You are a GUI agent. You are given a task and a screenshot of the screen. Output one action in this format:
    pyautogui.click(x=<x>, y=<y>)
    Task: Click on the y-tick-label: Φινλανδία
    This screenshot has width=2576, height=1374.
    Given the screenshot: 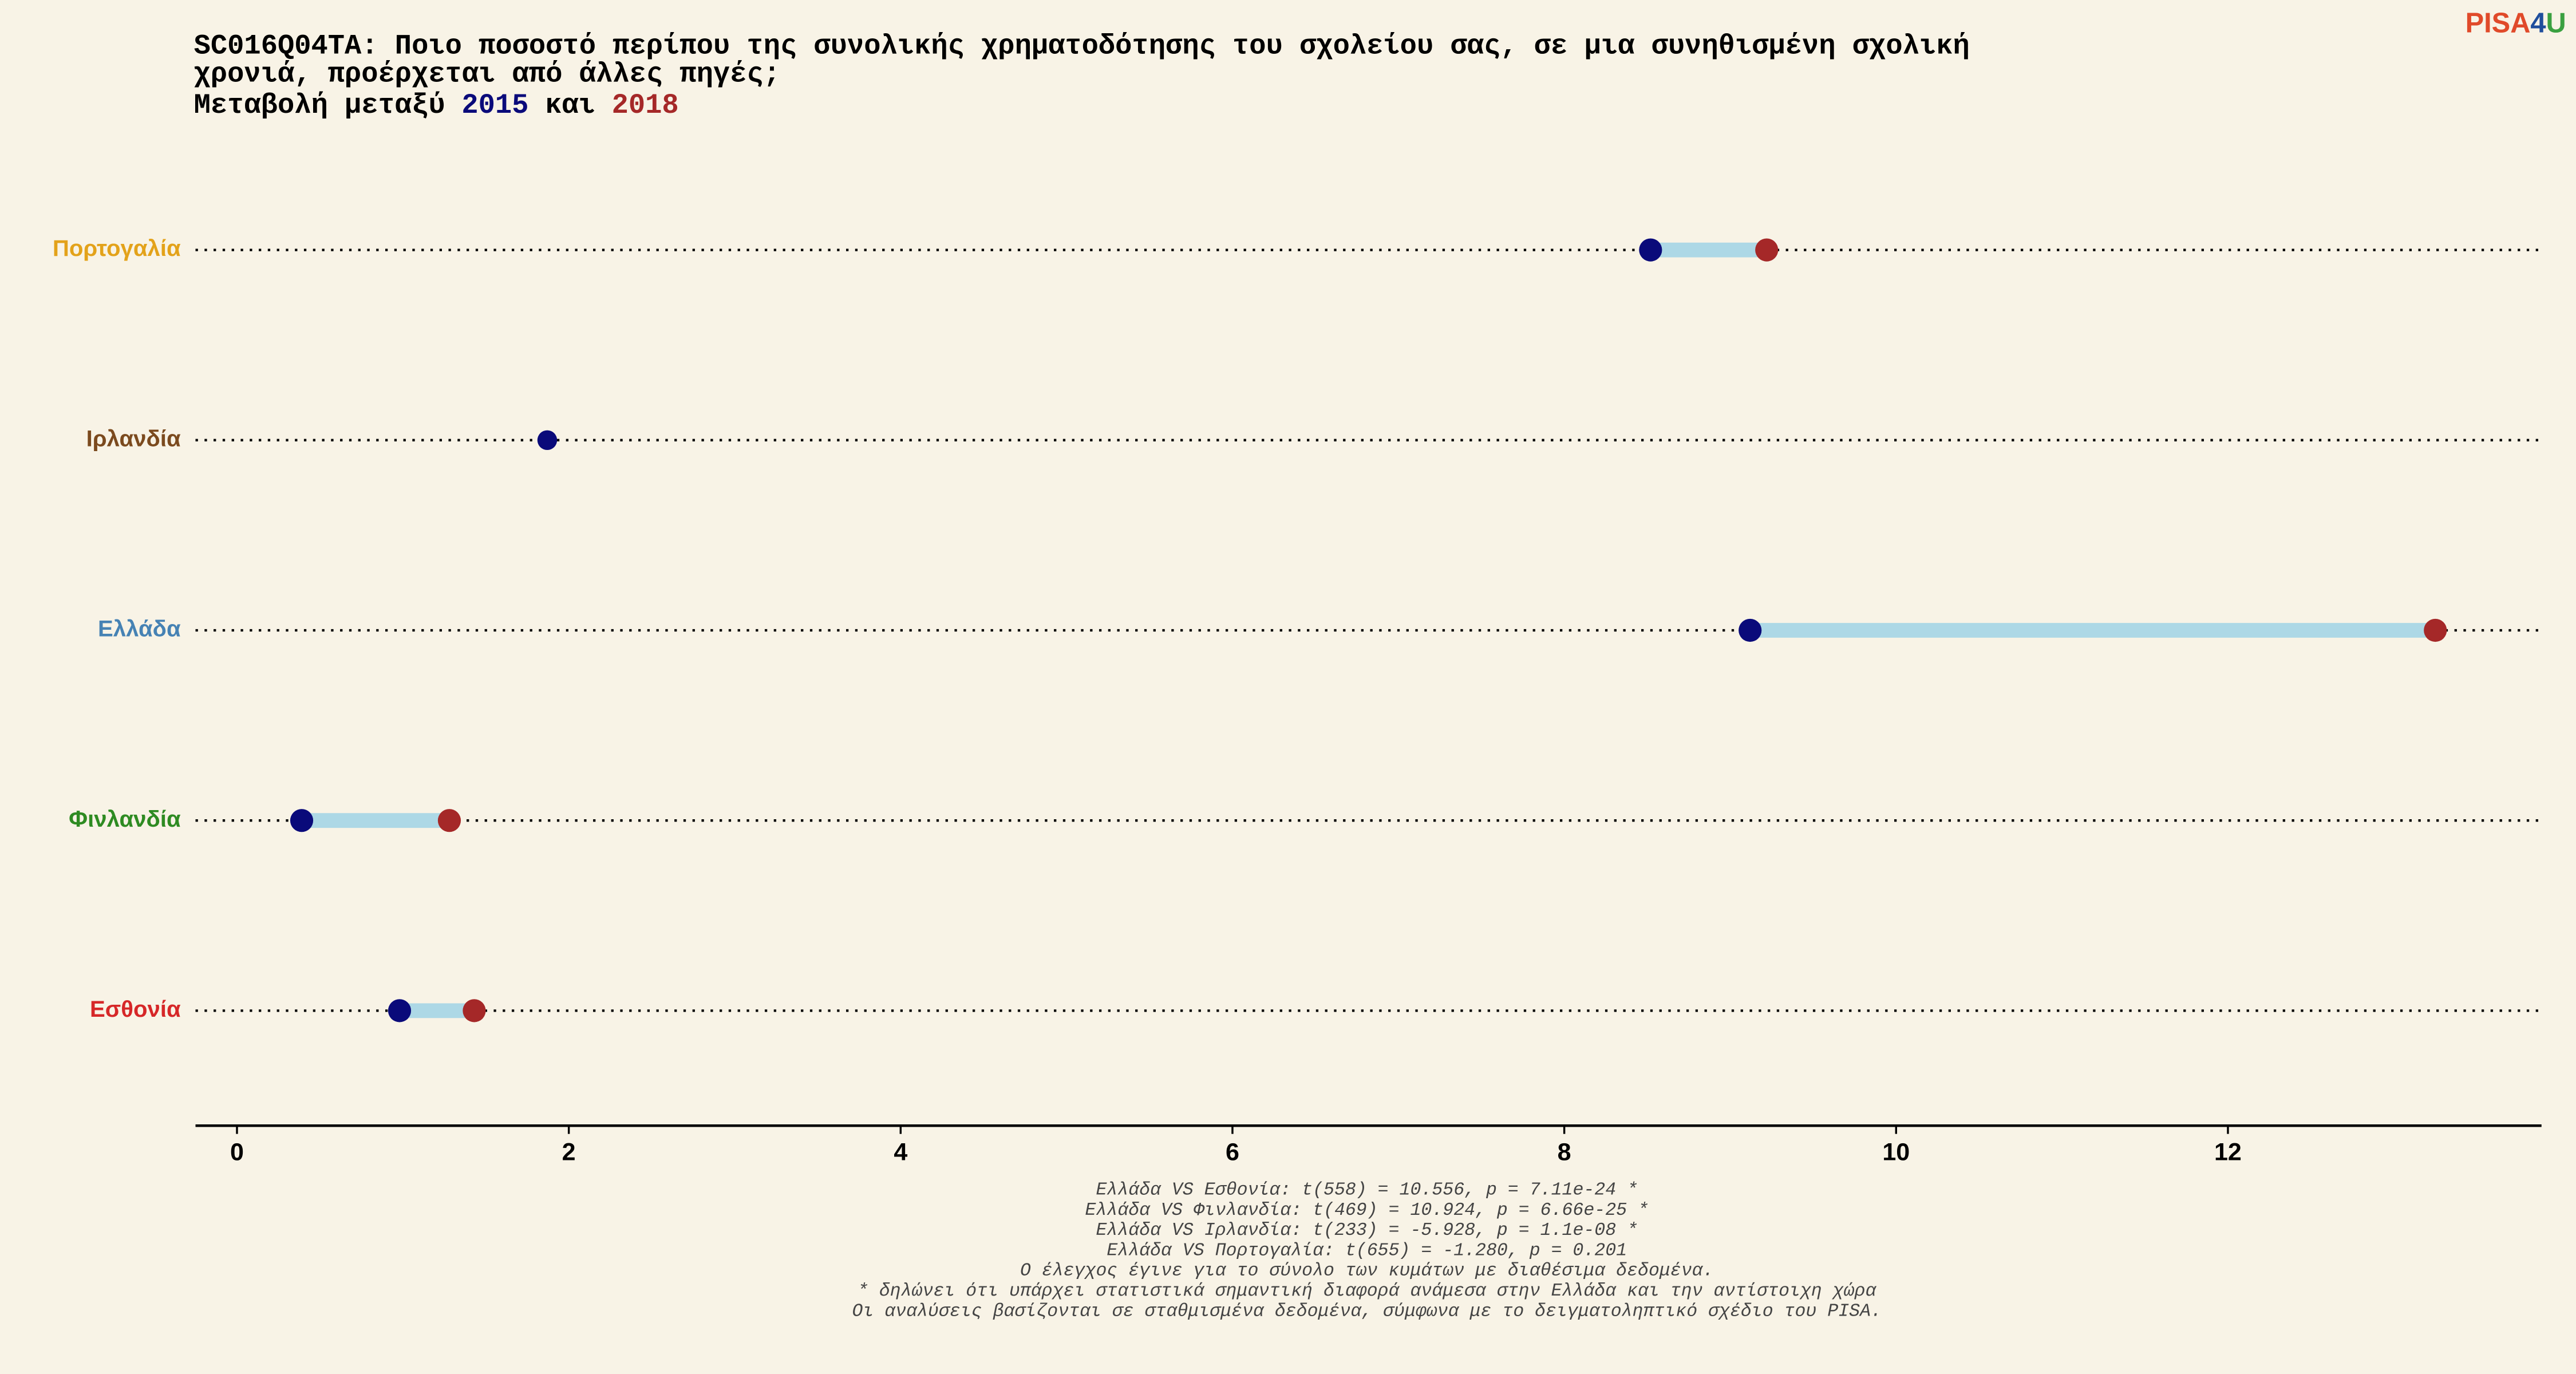 What is the action you would take?
    pyautogui.click(x=125, y=819)
    